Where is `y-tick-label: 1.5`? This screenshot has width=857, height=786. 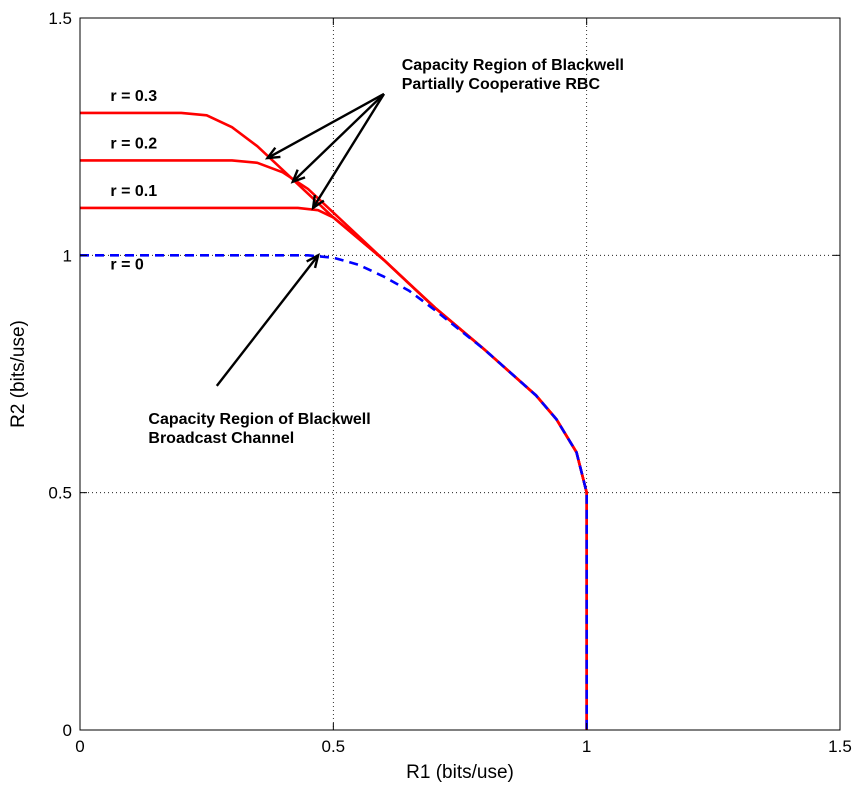 y-tick-label: 1.5 is located at coordinates (60, 18).